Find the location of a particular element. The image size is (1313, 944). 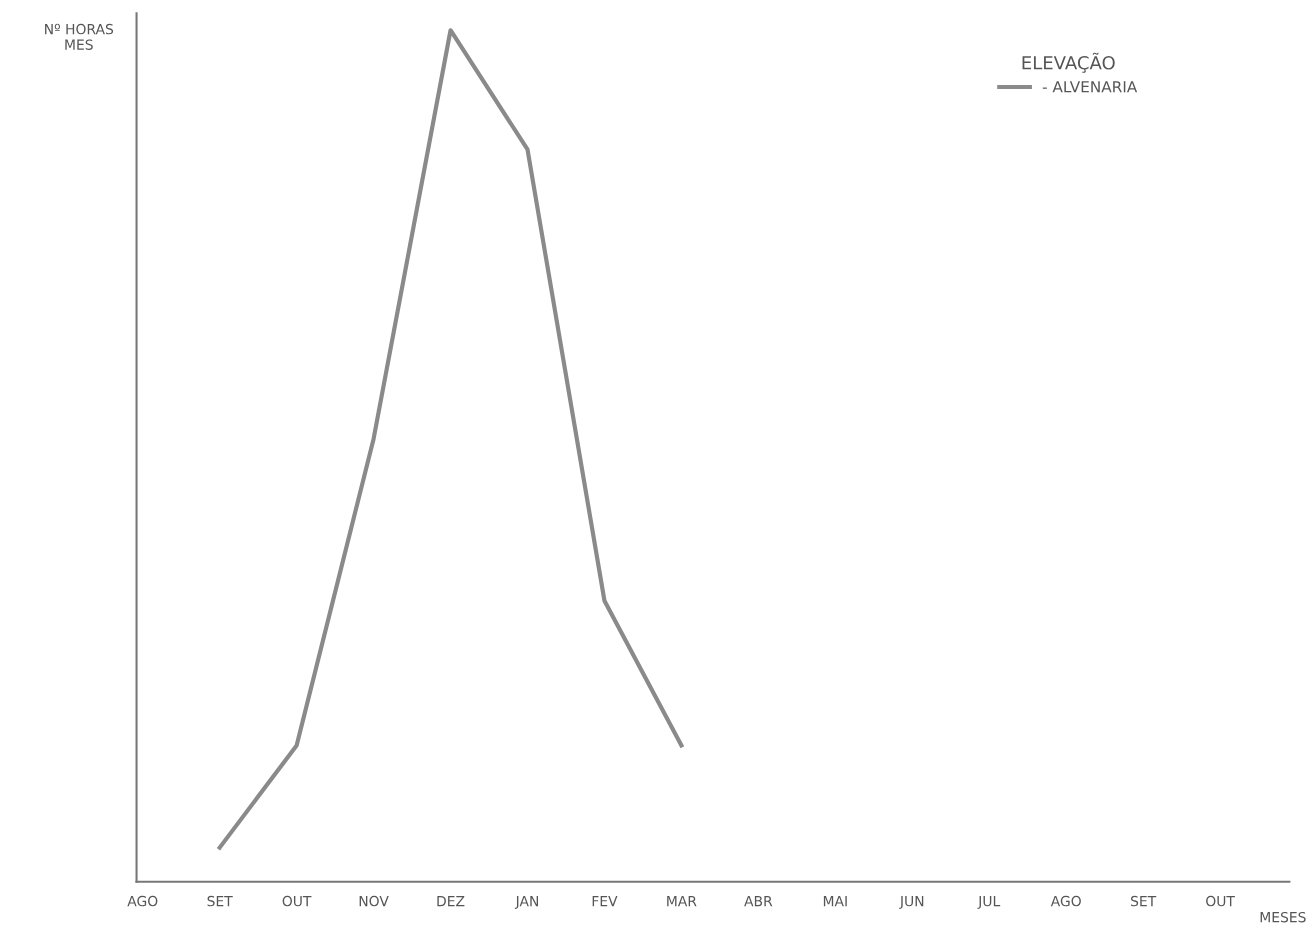

x-tick-label: FEV is located at coordinates (605, 901).